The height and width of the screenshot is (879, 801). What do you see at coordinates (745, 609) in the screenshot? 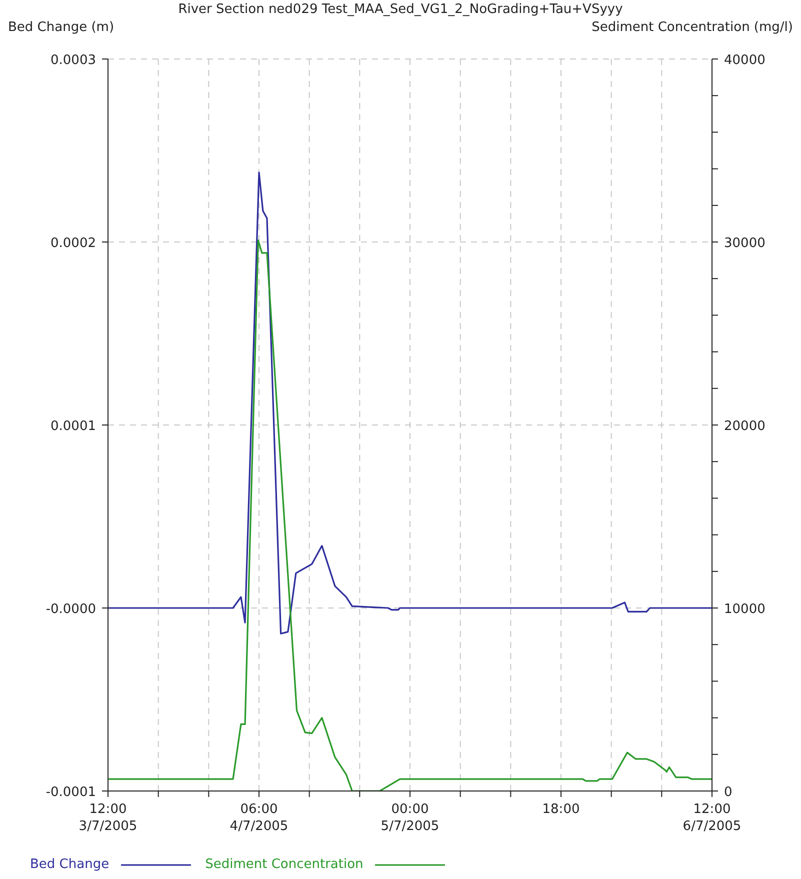
I see `y2-tick-label: 10000` at bounding box center [745, 609].